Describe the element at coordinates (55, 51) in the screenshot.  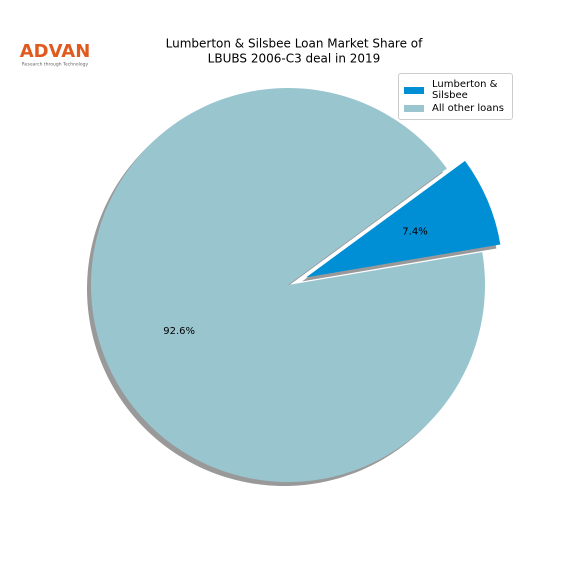
I see `logo-name: ADVAN` at that location.